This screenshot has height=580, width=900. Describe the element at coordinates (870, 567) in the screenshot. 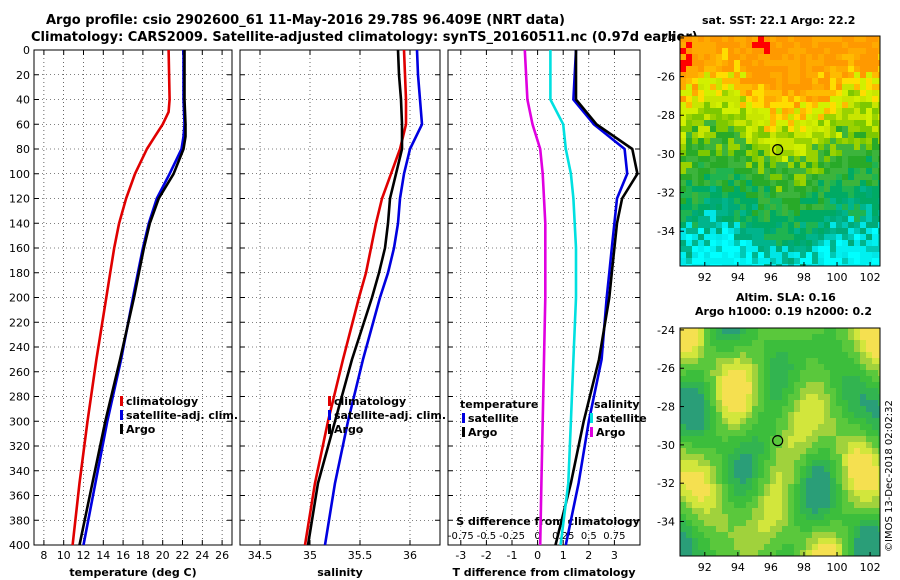

I see `map-x-tick-label: 102` at that location.